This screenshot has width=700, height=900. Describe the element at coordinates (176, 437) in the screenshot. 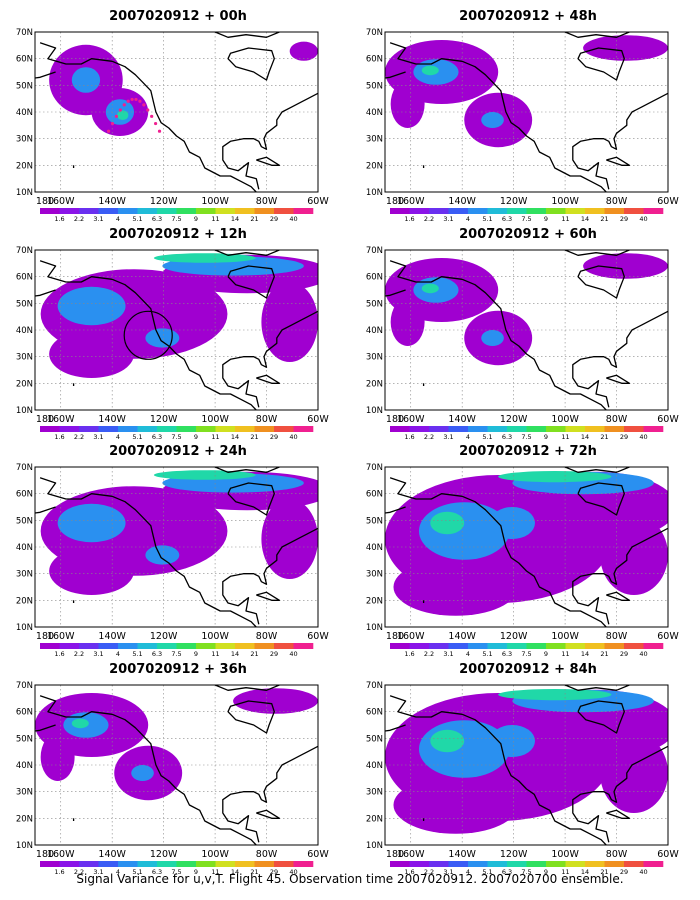

I see `colorbar-label: 7.5` at that location.